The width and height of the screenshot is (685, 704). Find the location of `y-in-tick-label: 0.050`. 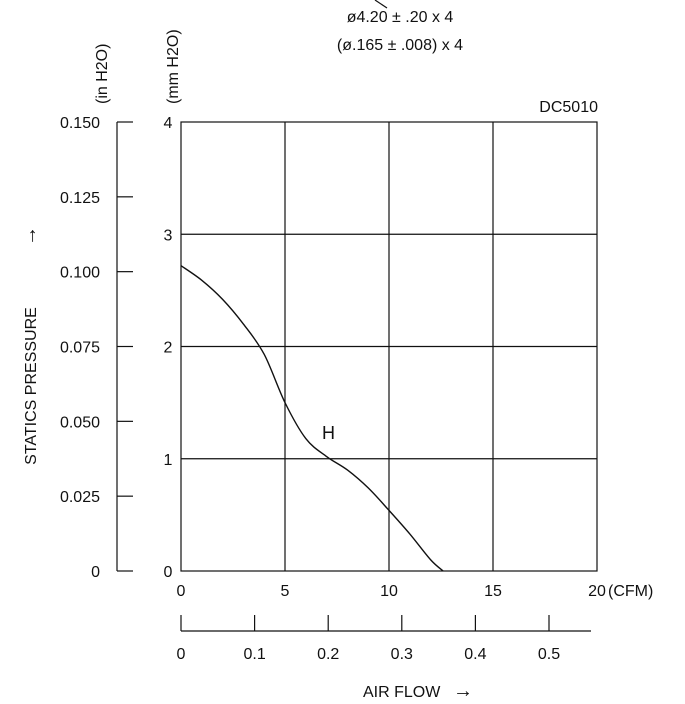

y-in-tick-label: 0.050 is located at coordinates (80, 422).